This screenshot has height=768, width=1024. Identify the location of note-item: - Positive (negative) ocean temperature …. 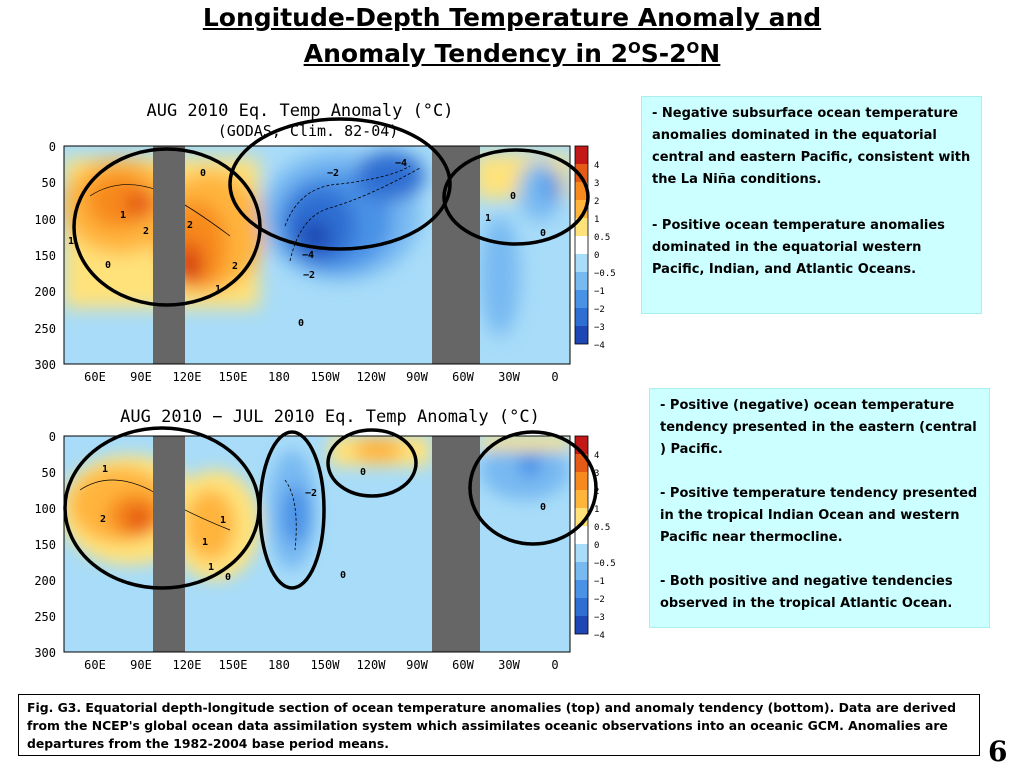
(818, 427).